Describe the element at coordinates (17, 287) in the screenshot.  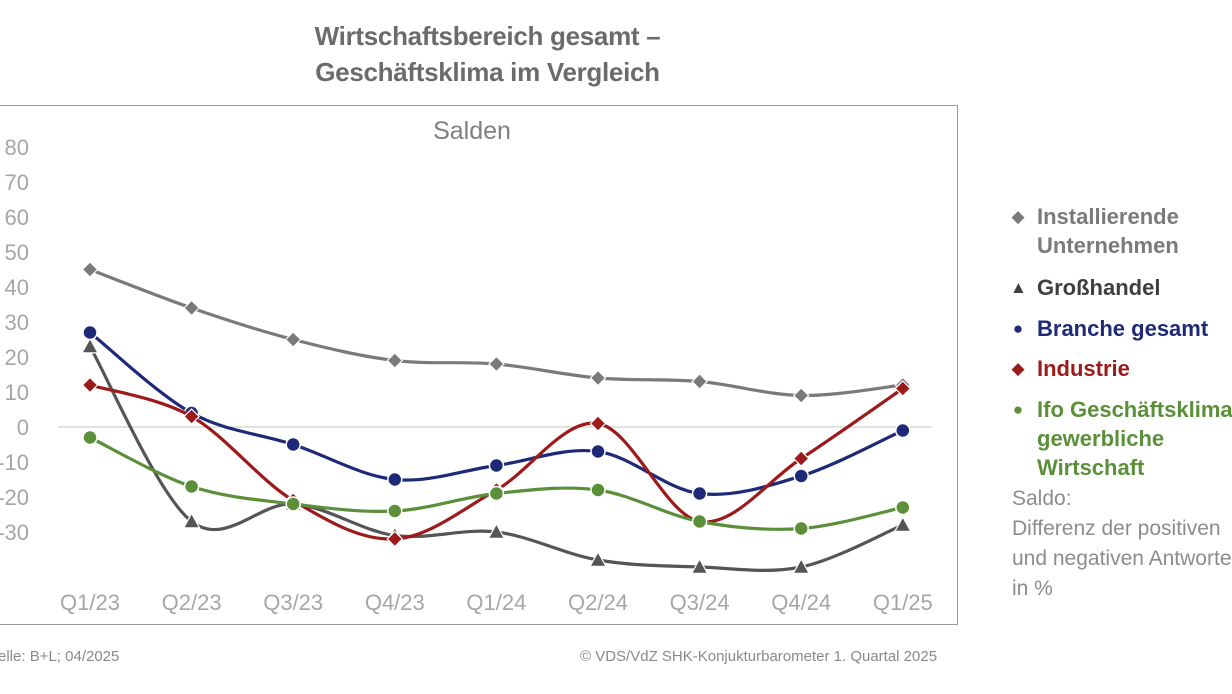
I see `y-tick-label: 40` at that location.